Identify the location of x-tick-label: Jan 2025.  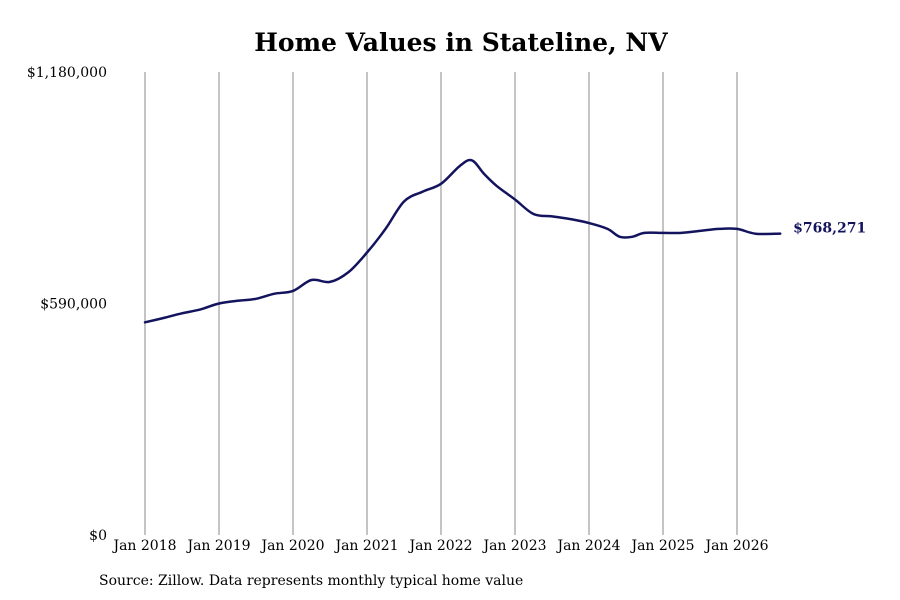
(661, 546).